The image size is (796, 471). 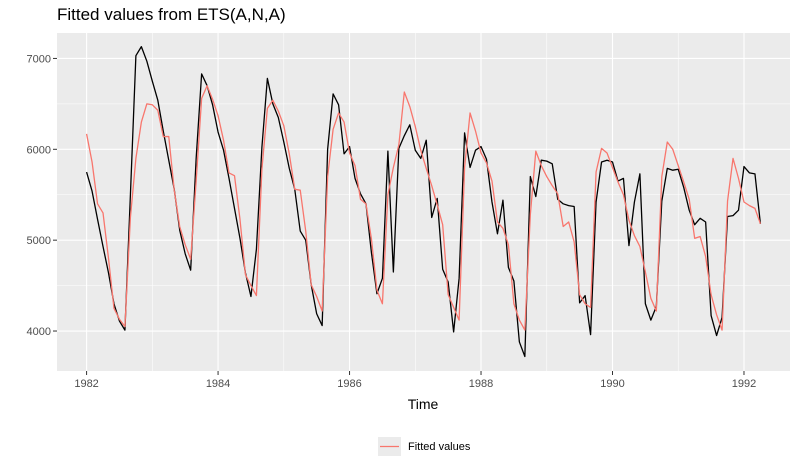 What do you see at coordinates (439, 447) in the screenshot?
I see `legend-label-fitted-values: Fitted values` at bounding box center [439, 447].